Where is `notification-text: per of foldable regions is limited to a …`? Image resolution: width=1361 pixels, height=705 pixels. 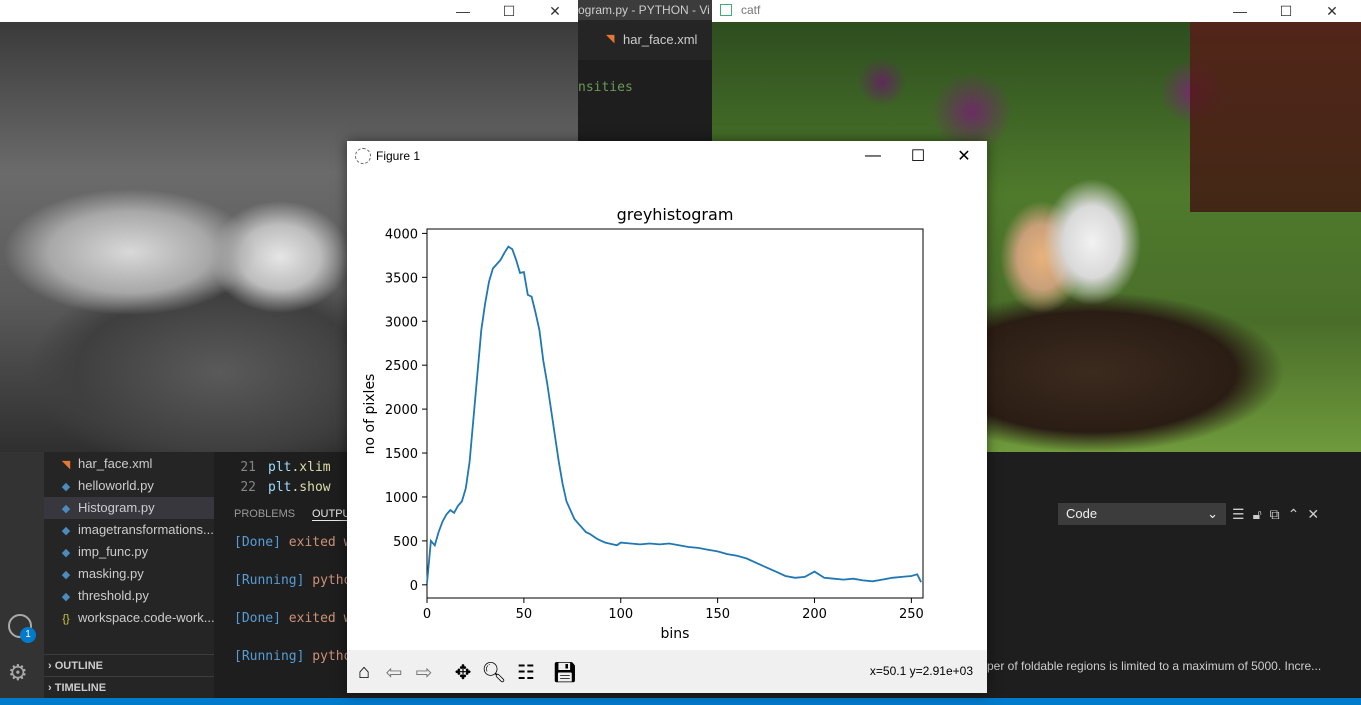 notification-text: per of foldable regions is limited to a … is located at coordinates (1154, 666).